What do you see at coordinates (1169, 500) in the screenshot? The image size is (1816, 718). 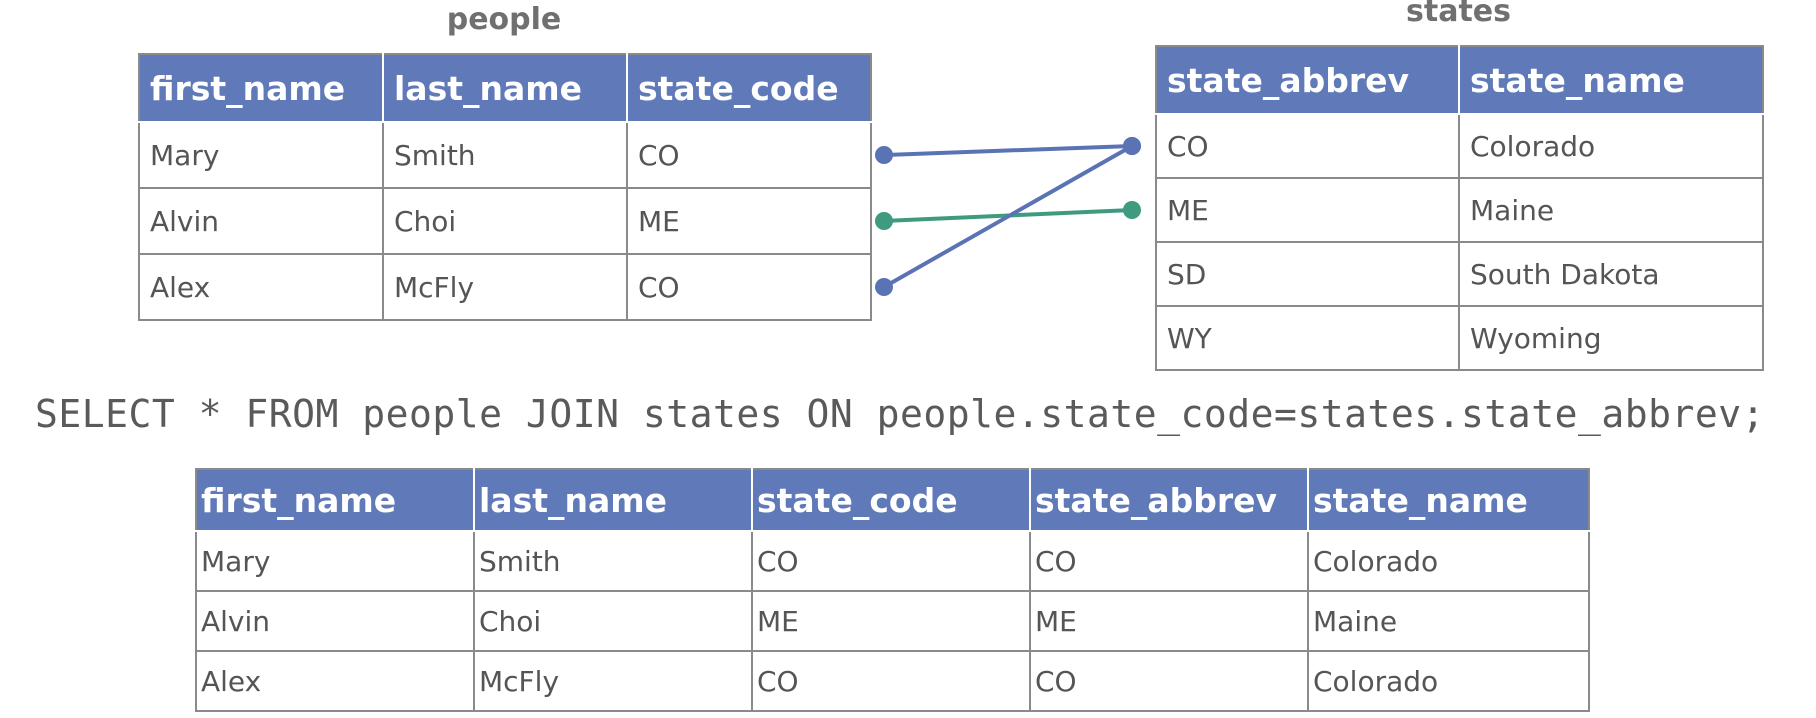 I see `result-col-state-abbrev: state_abbrev` at bounding box center [1169, 500].